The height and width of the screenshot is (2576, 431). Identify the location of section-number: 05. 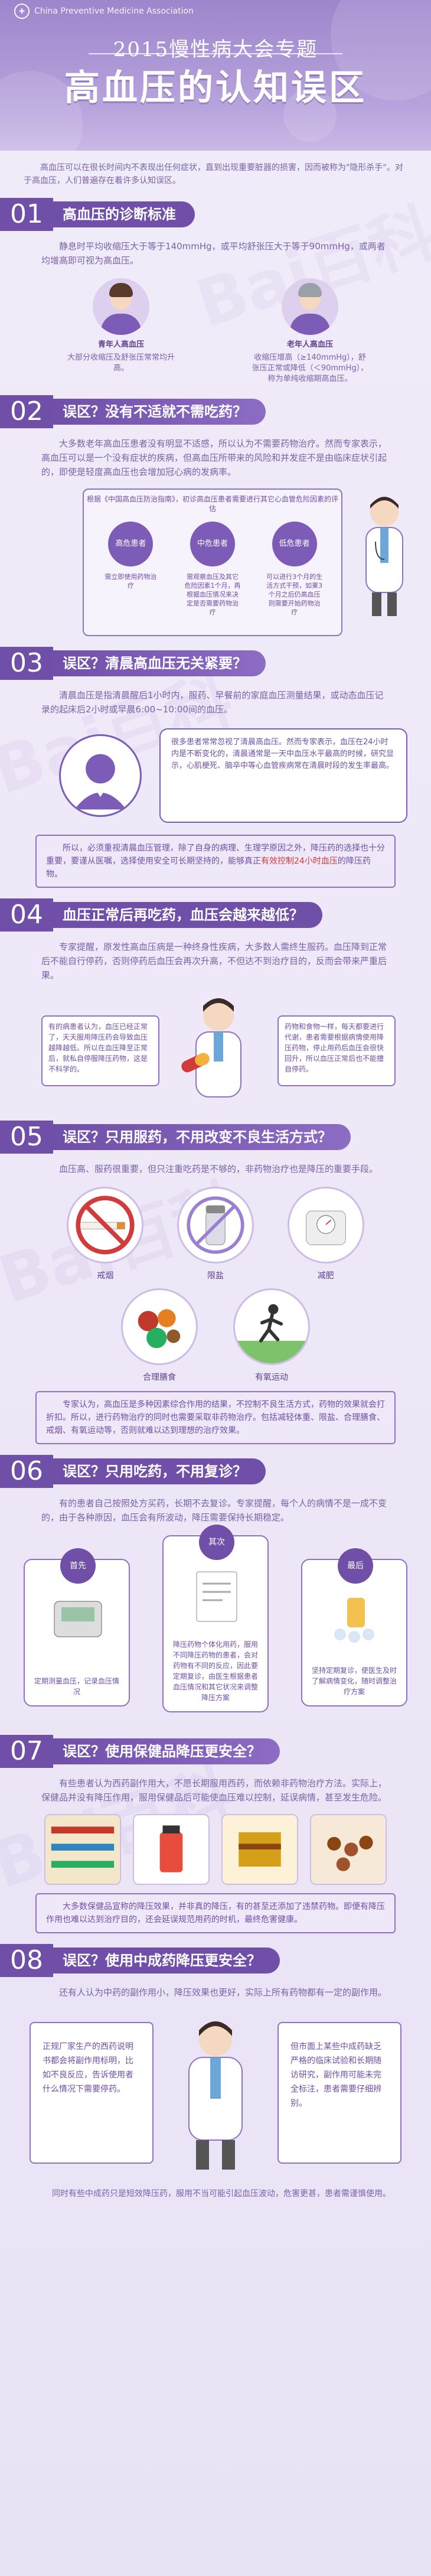
(26, 1137).